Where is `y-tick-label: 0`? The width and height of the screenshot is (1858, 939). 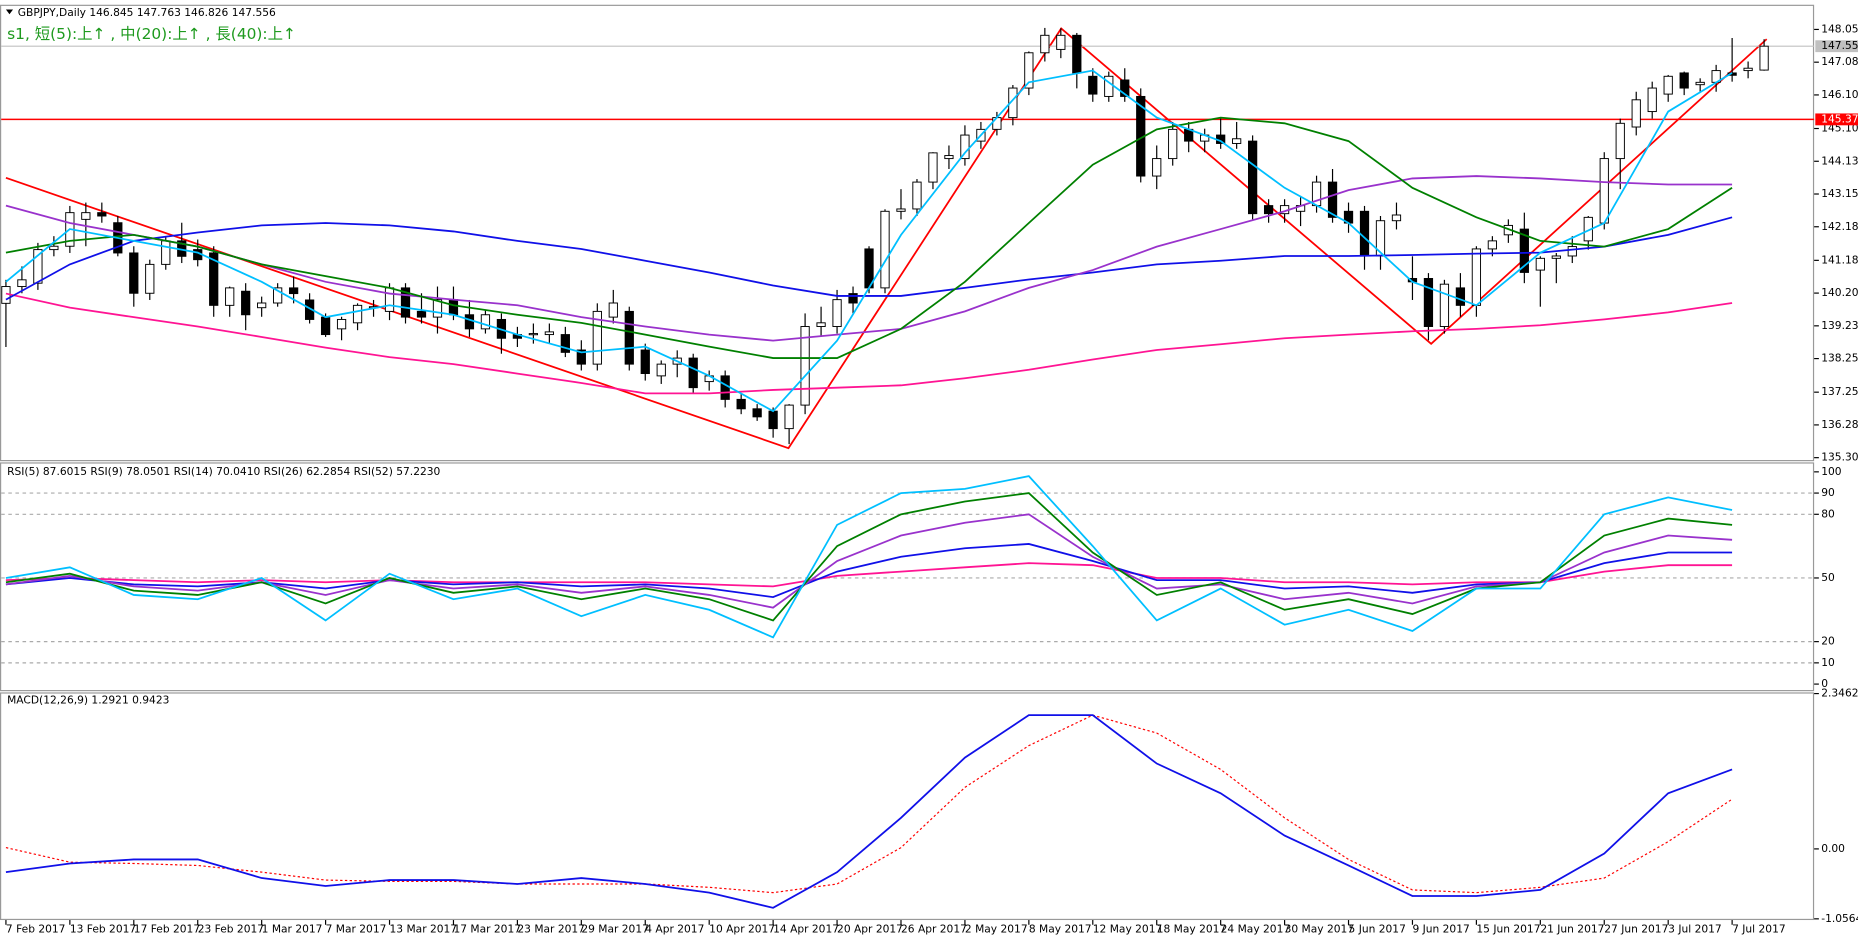
y-tick-label: 0 is located at coordinates (1824, 683).